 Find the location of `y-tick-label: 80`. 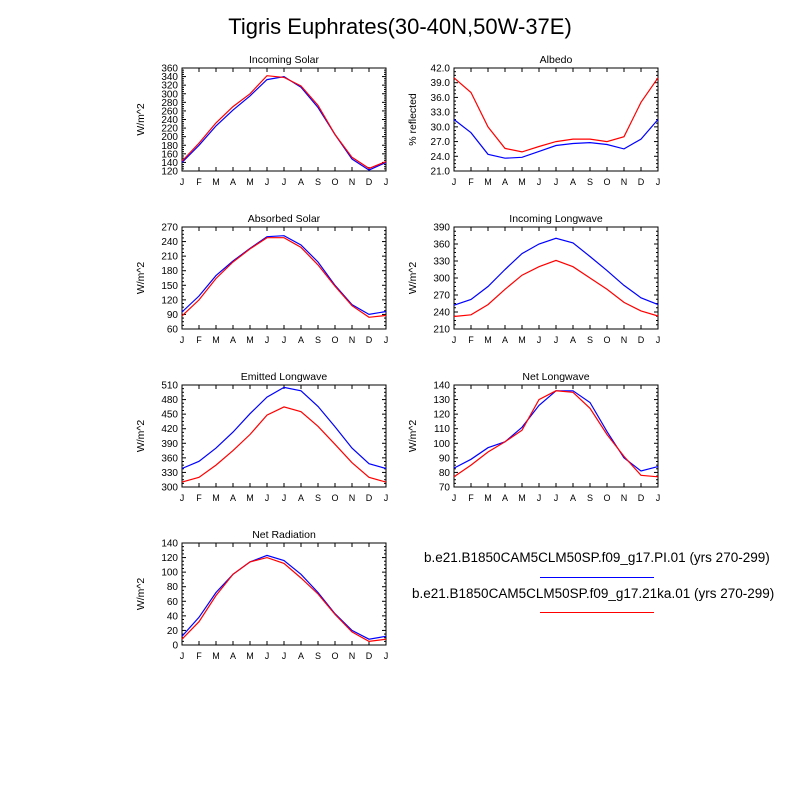

y-tick-label: 80 is located at coordinates (173, 587).